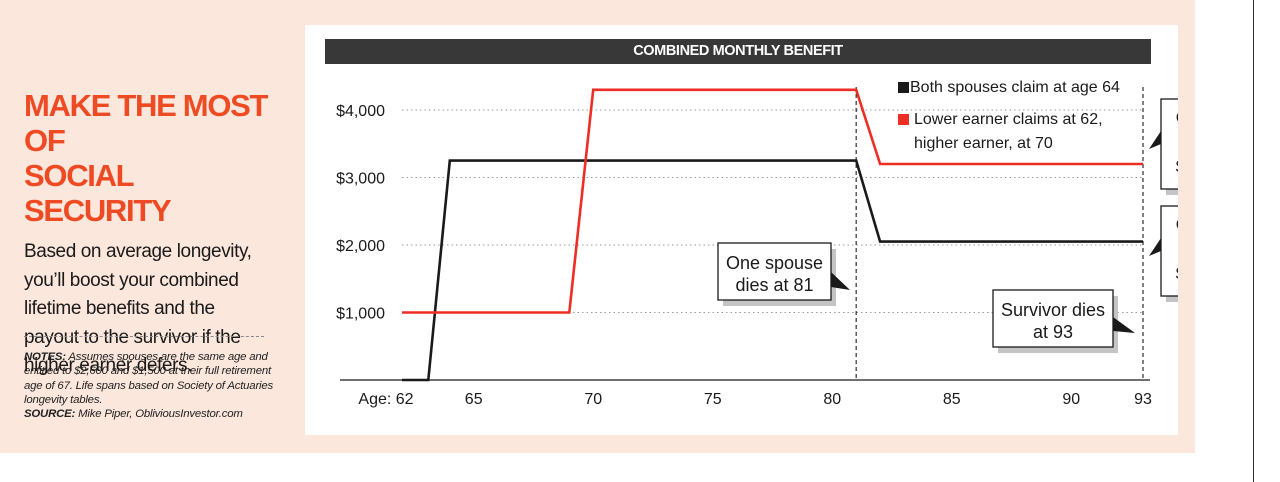 This screenshot has width=1280, height=482. What do you see at coordinates (50, 414) in the screenshot?
I see `source-label: SOURCE:` at bounding box center [50, 414].